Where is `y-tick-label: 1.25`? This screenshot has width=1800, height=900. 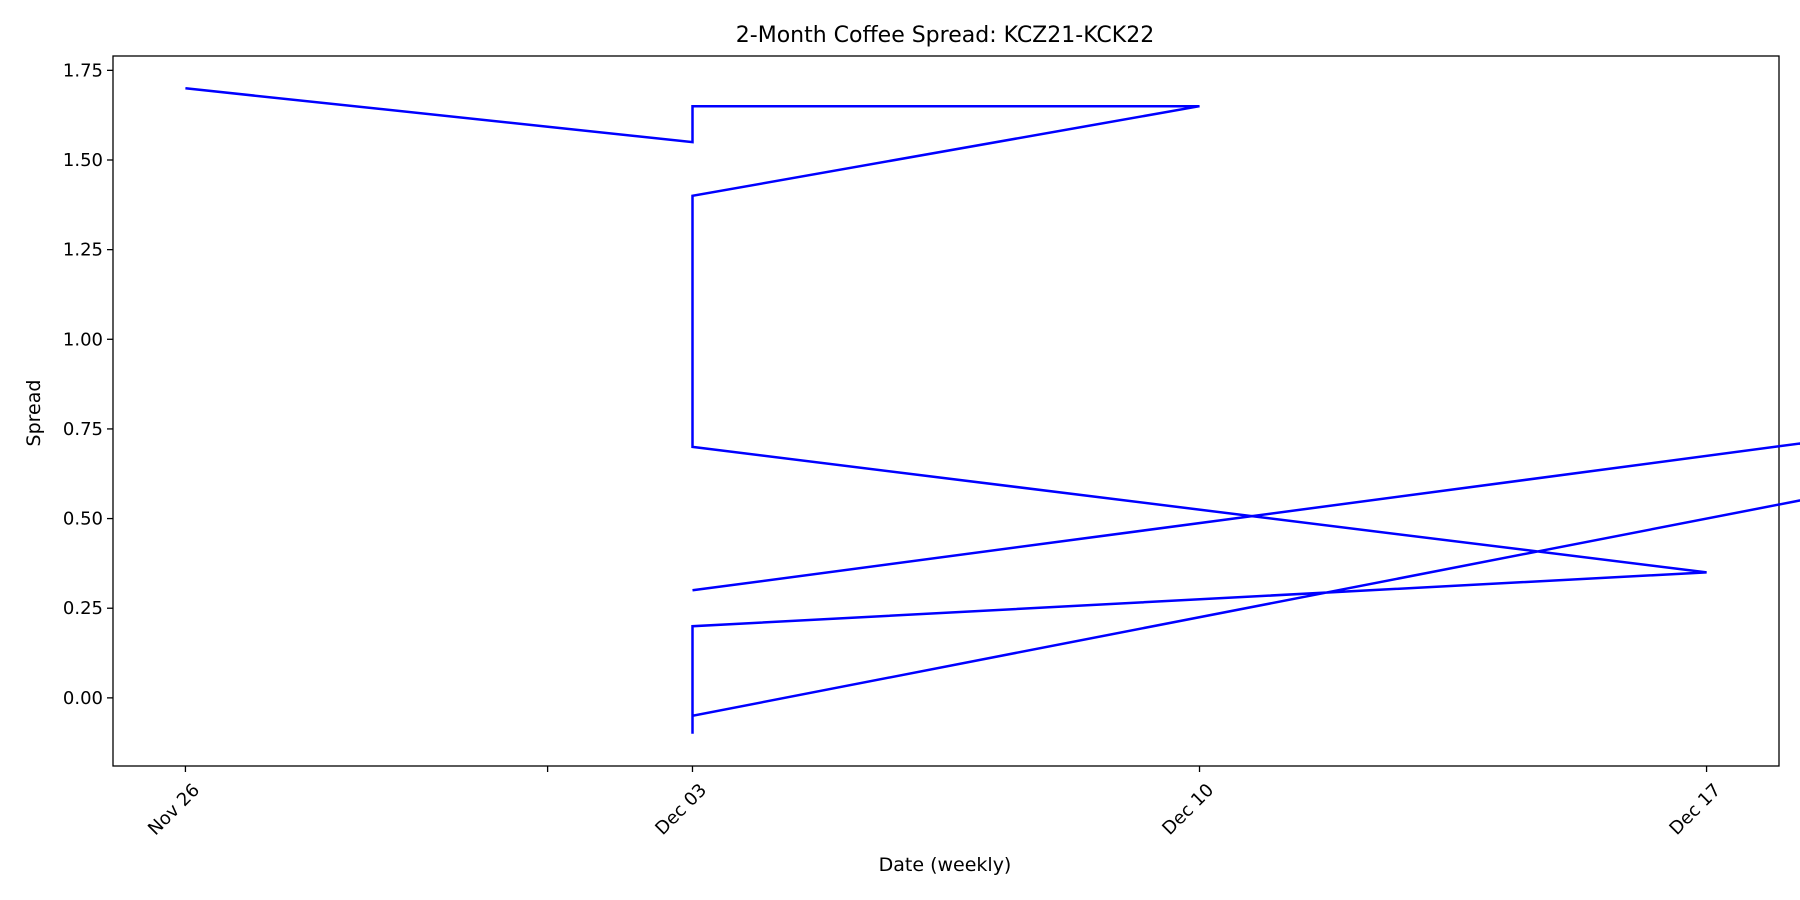
y-tick-label: 1.25 is located at coordinates (83, 250).